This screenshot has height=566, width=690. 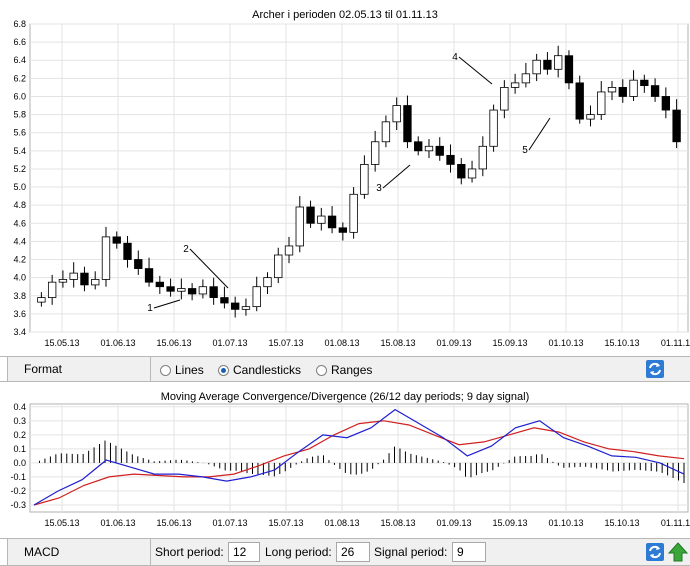 I want to click on y-tick-label: 0.3, so click(x=19, y=421).